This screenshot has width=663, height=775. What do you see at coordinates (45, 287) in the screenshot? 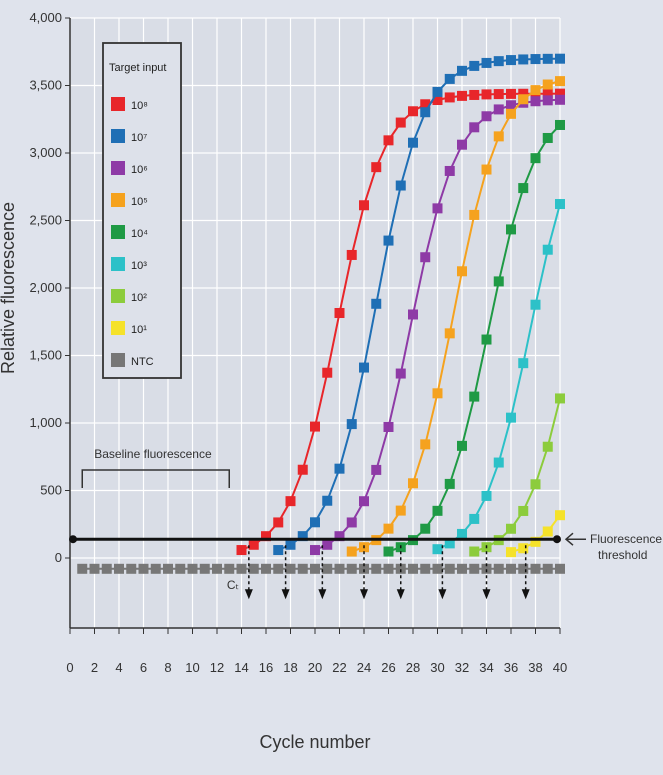
I see `y-tick-label: 2,000` at bounding box center [45, 287].